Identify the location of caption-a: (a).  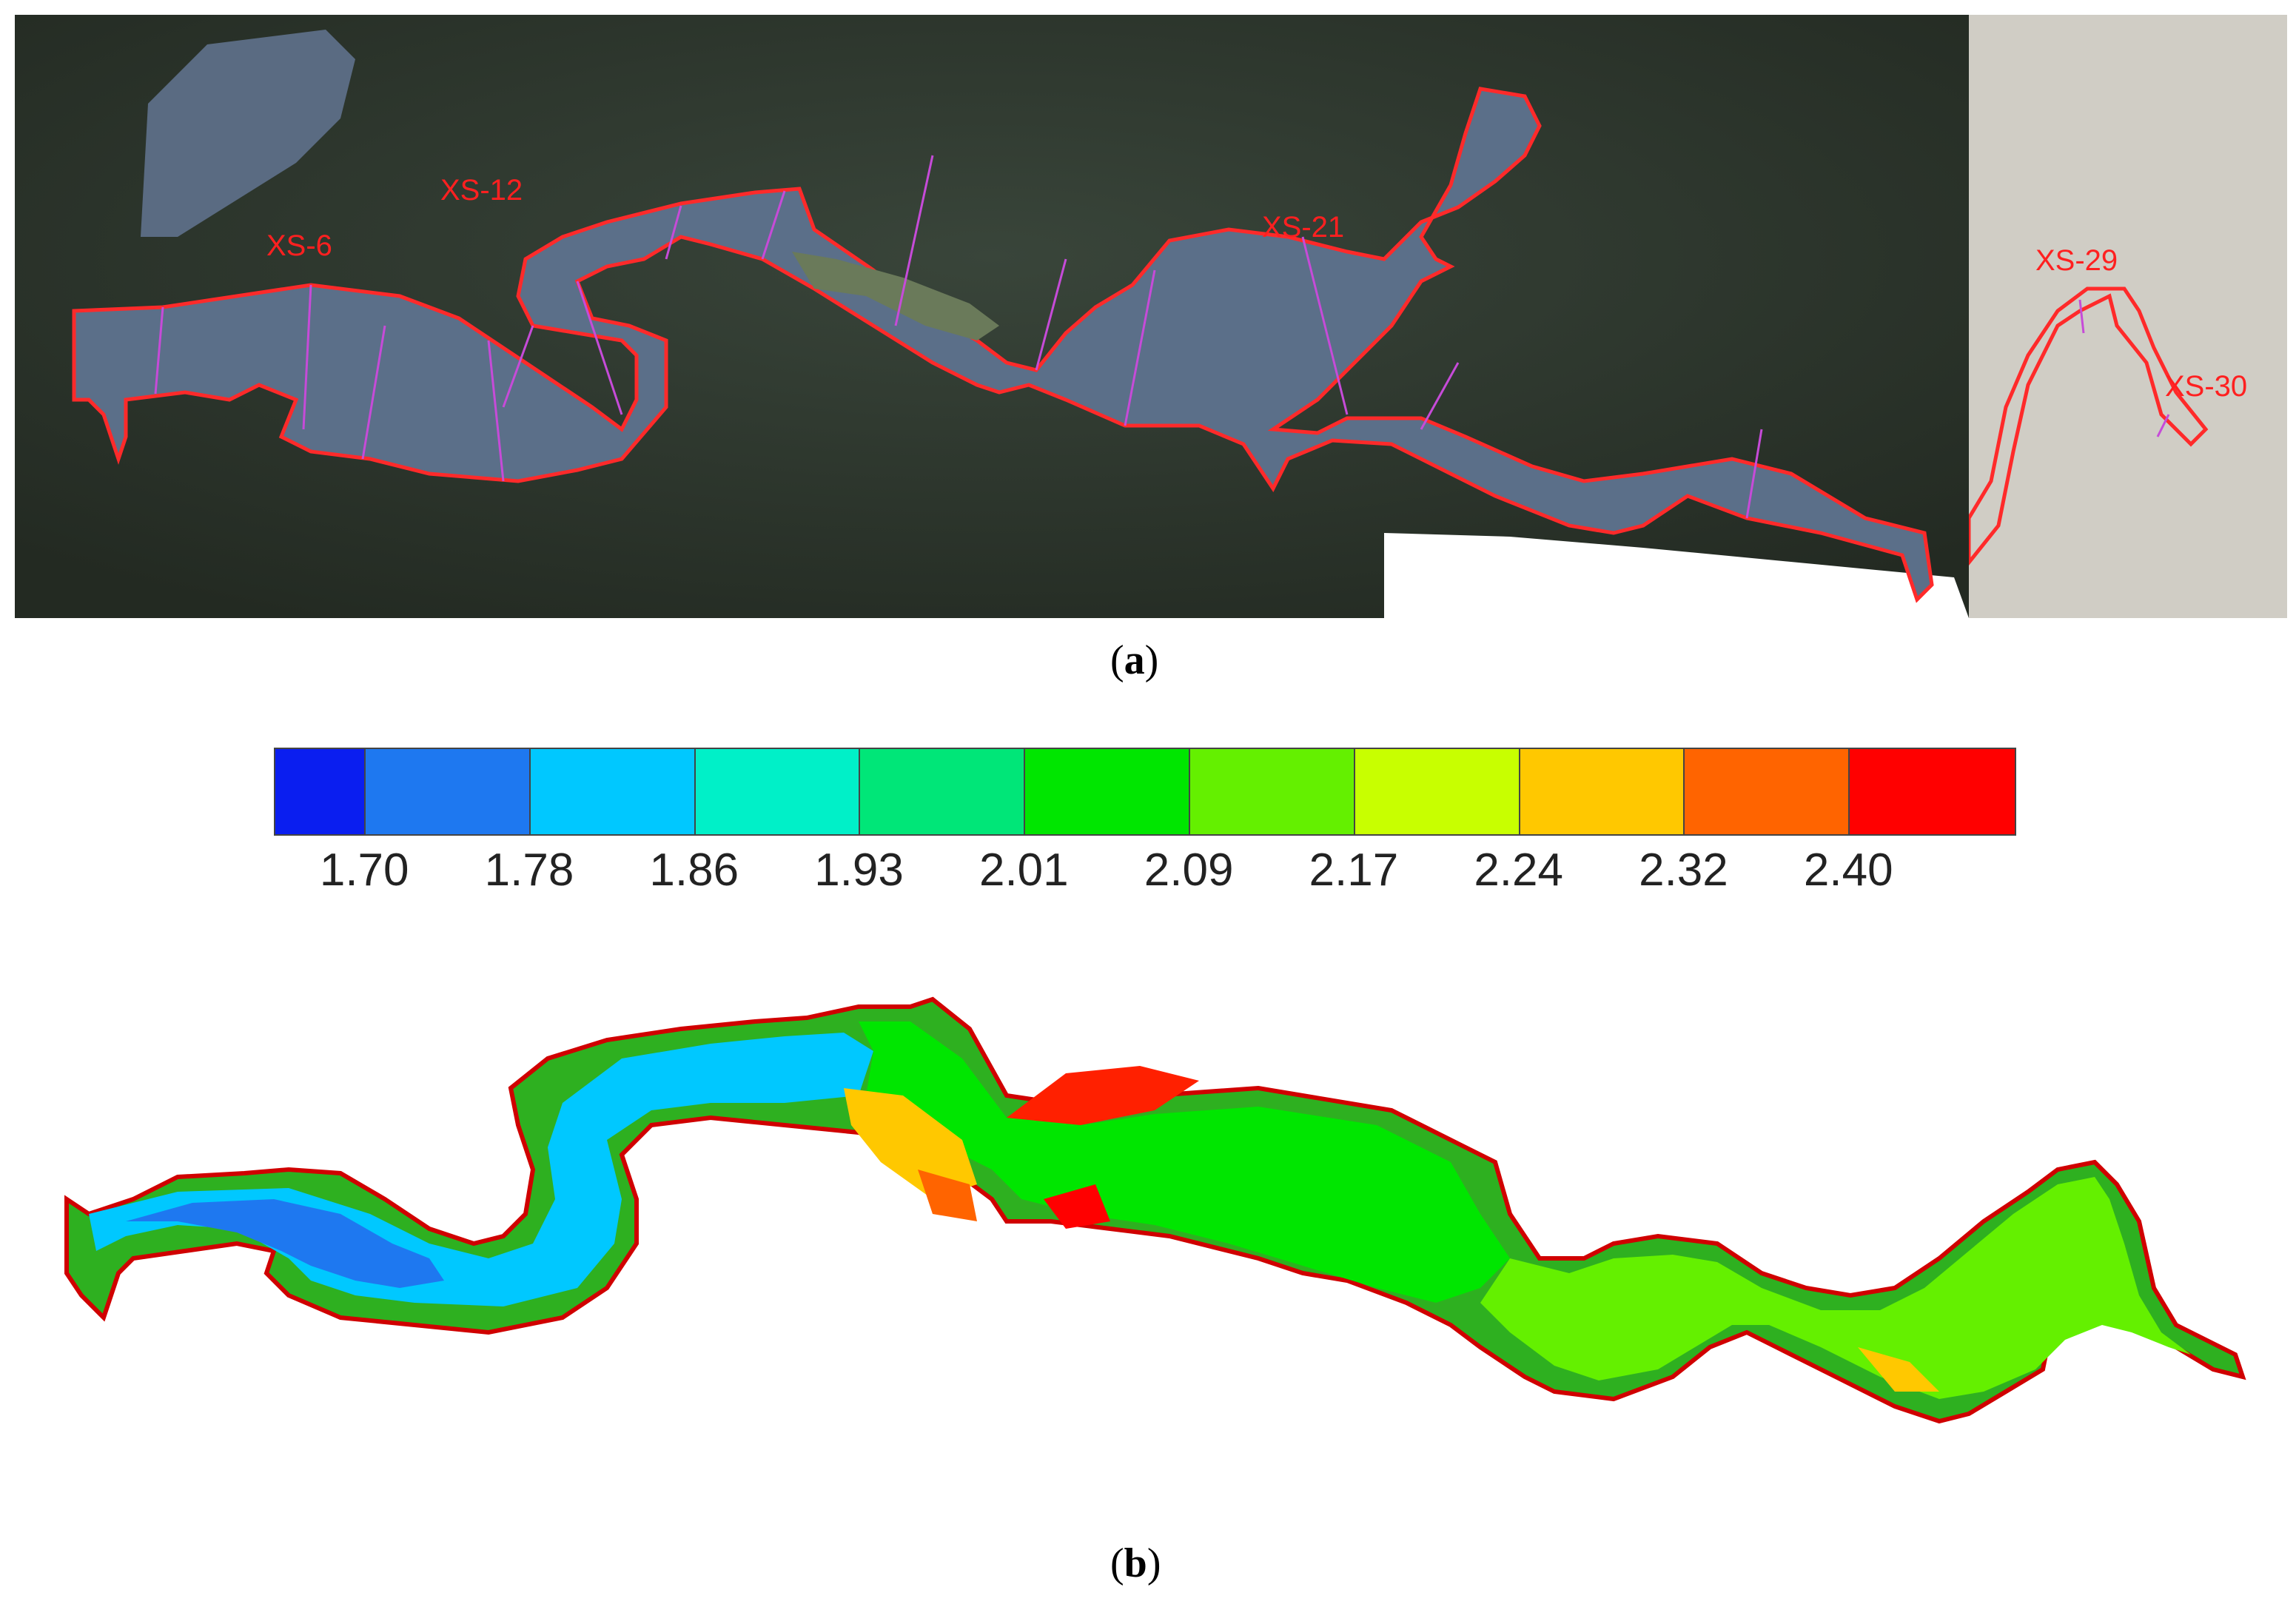
(1134, 660).